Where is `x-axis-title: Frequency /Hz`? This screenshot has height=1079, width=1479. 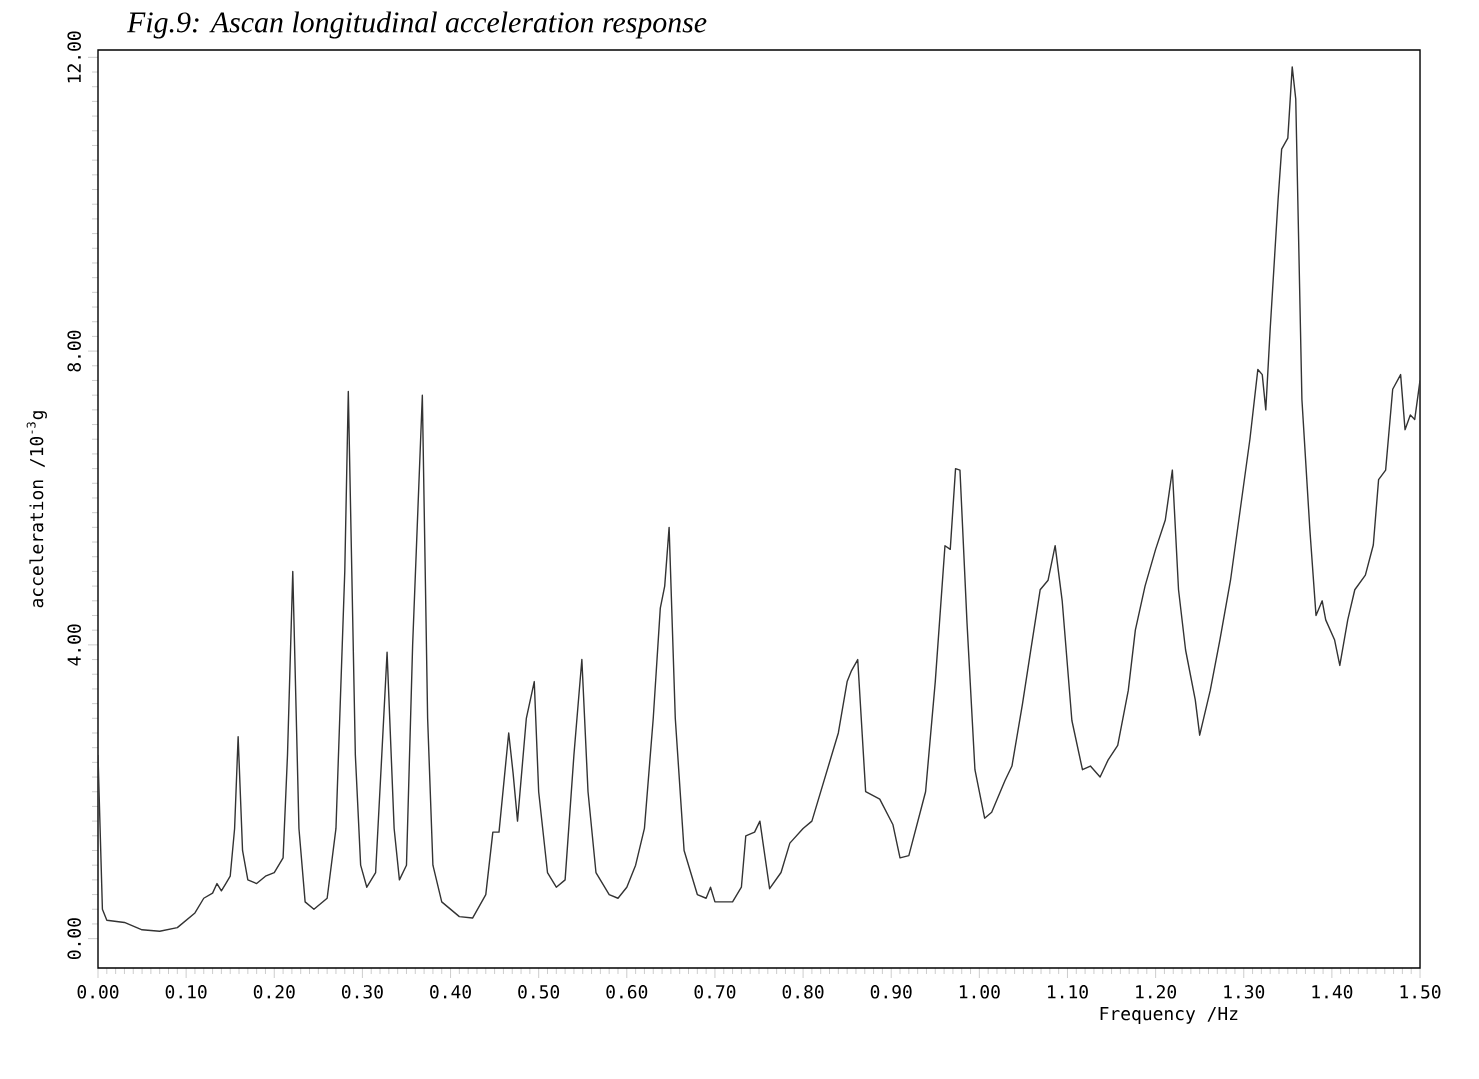
x-axis-title: Frequency /Hz is located at coordinates (1169, 1015).